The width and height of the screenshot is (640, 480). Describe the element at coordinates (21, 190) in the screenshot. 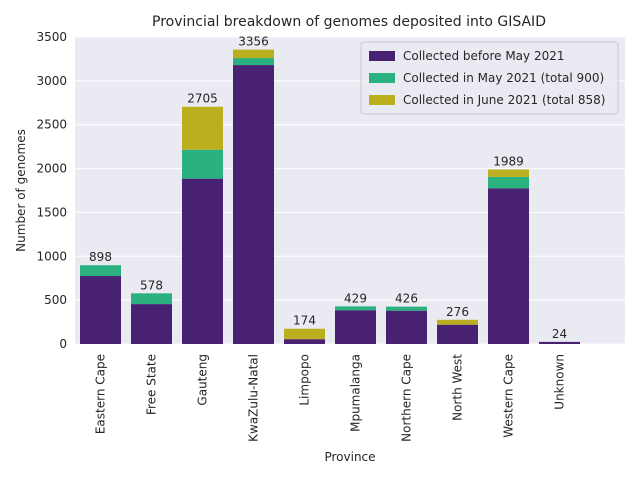

I see `y-axis-label: Number of genomes` at that location.